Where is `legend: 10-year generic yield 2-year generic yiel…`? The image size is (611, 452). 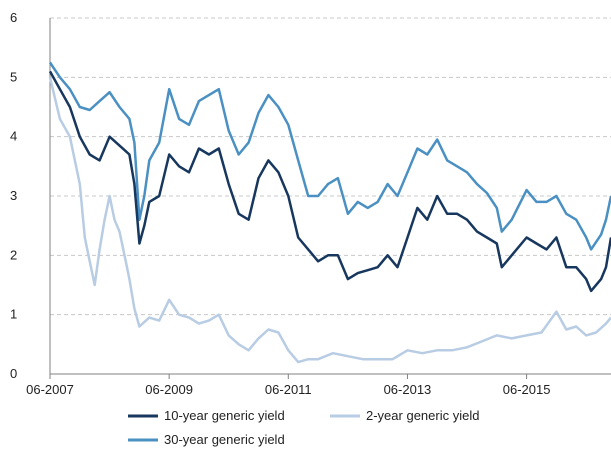 legend: 10-year generic yield 2-year generic yiel… is located at coordinates (303, 427).